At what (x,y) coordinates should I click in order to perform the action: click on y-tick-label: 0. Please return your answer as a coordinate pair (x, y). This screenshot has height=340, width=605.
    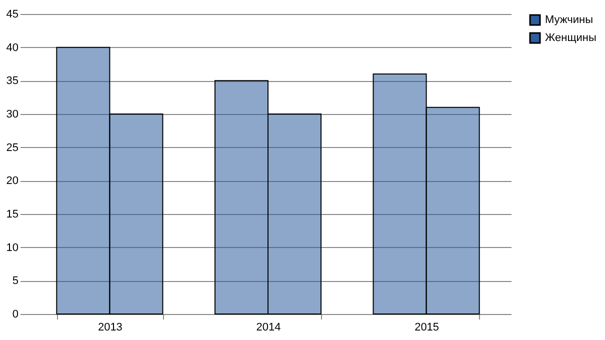
    Looking at the image, I should click on (15, 314).